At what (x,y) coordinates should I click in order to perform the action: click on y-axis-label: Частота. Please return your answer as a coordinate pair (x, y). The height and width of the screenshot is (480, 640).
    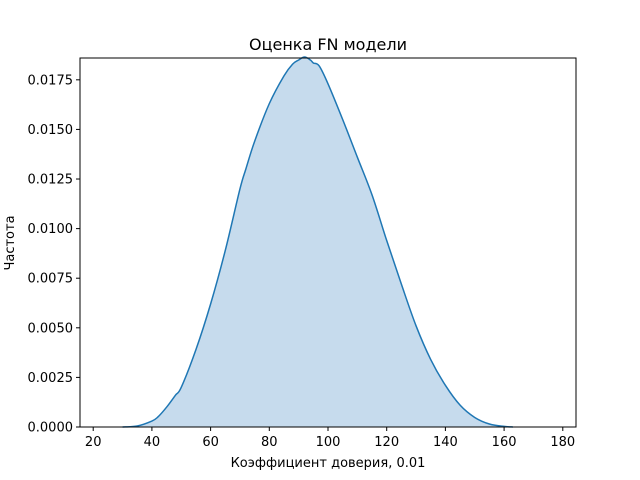
    Looking at the image, I should click on (10, 242).